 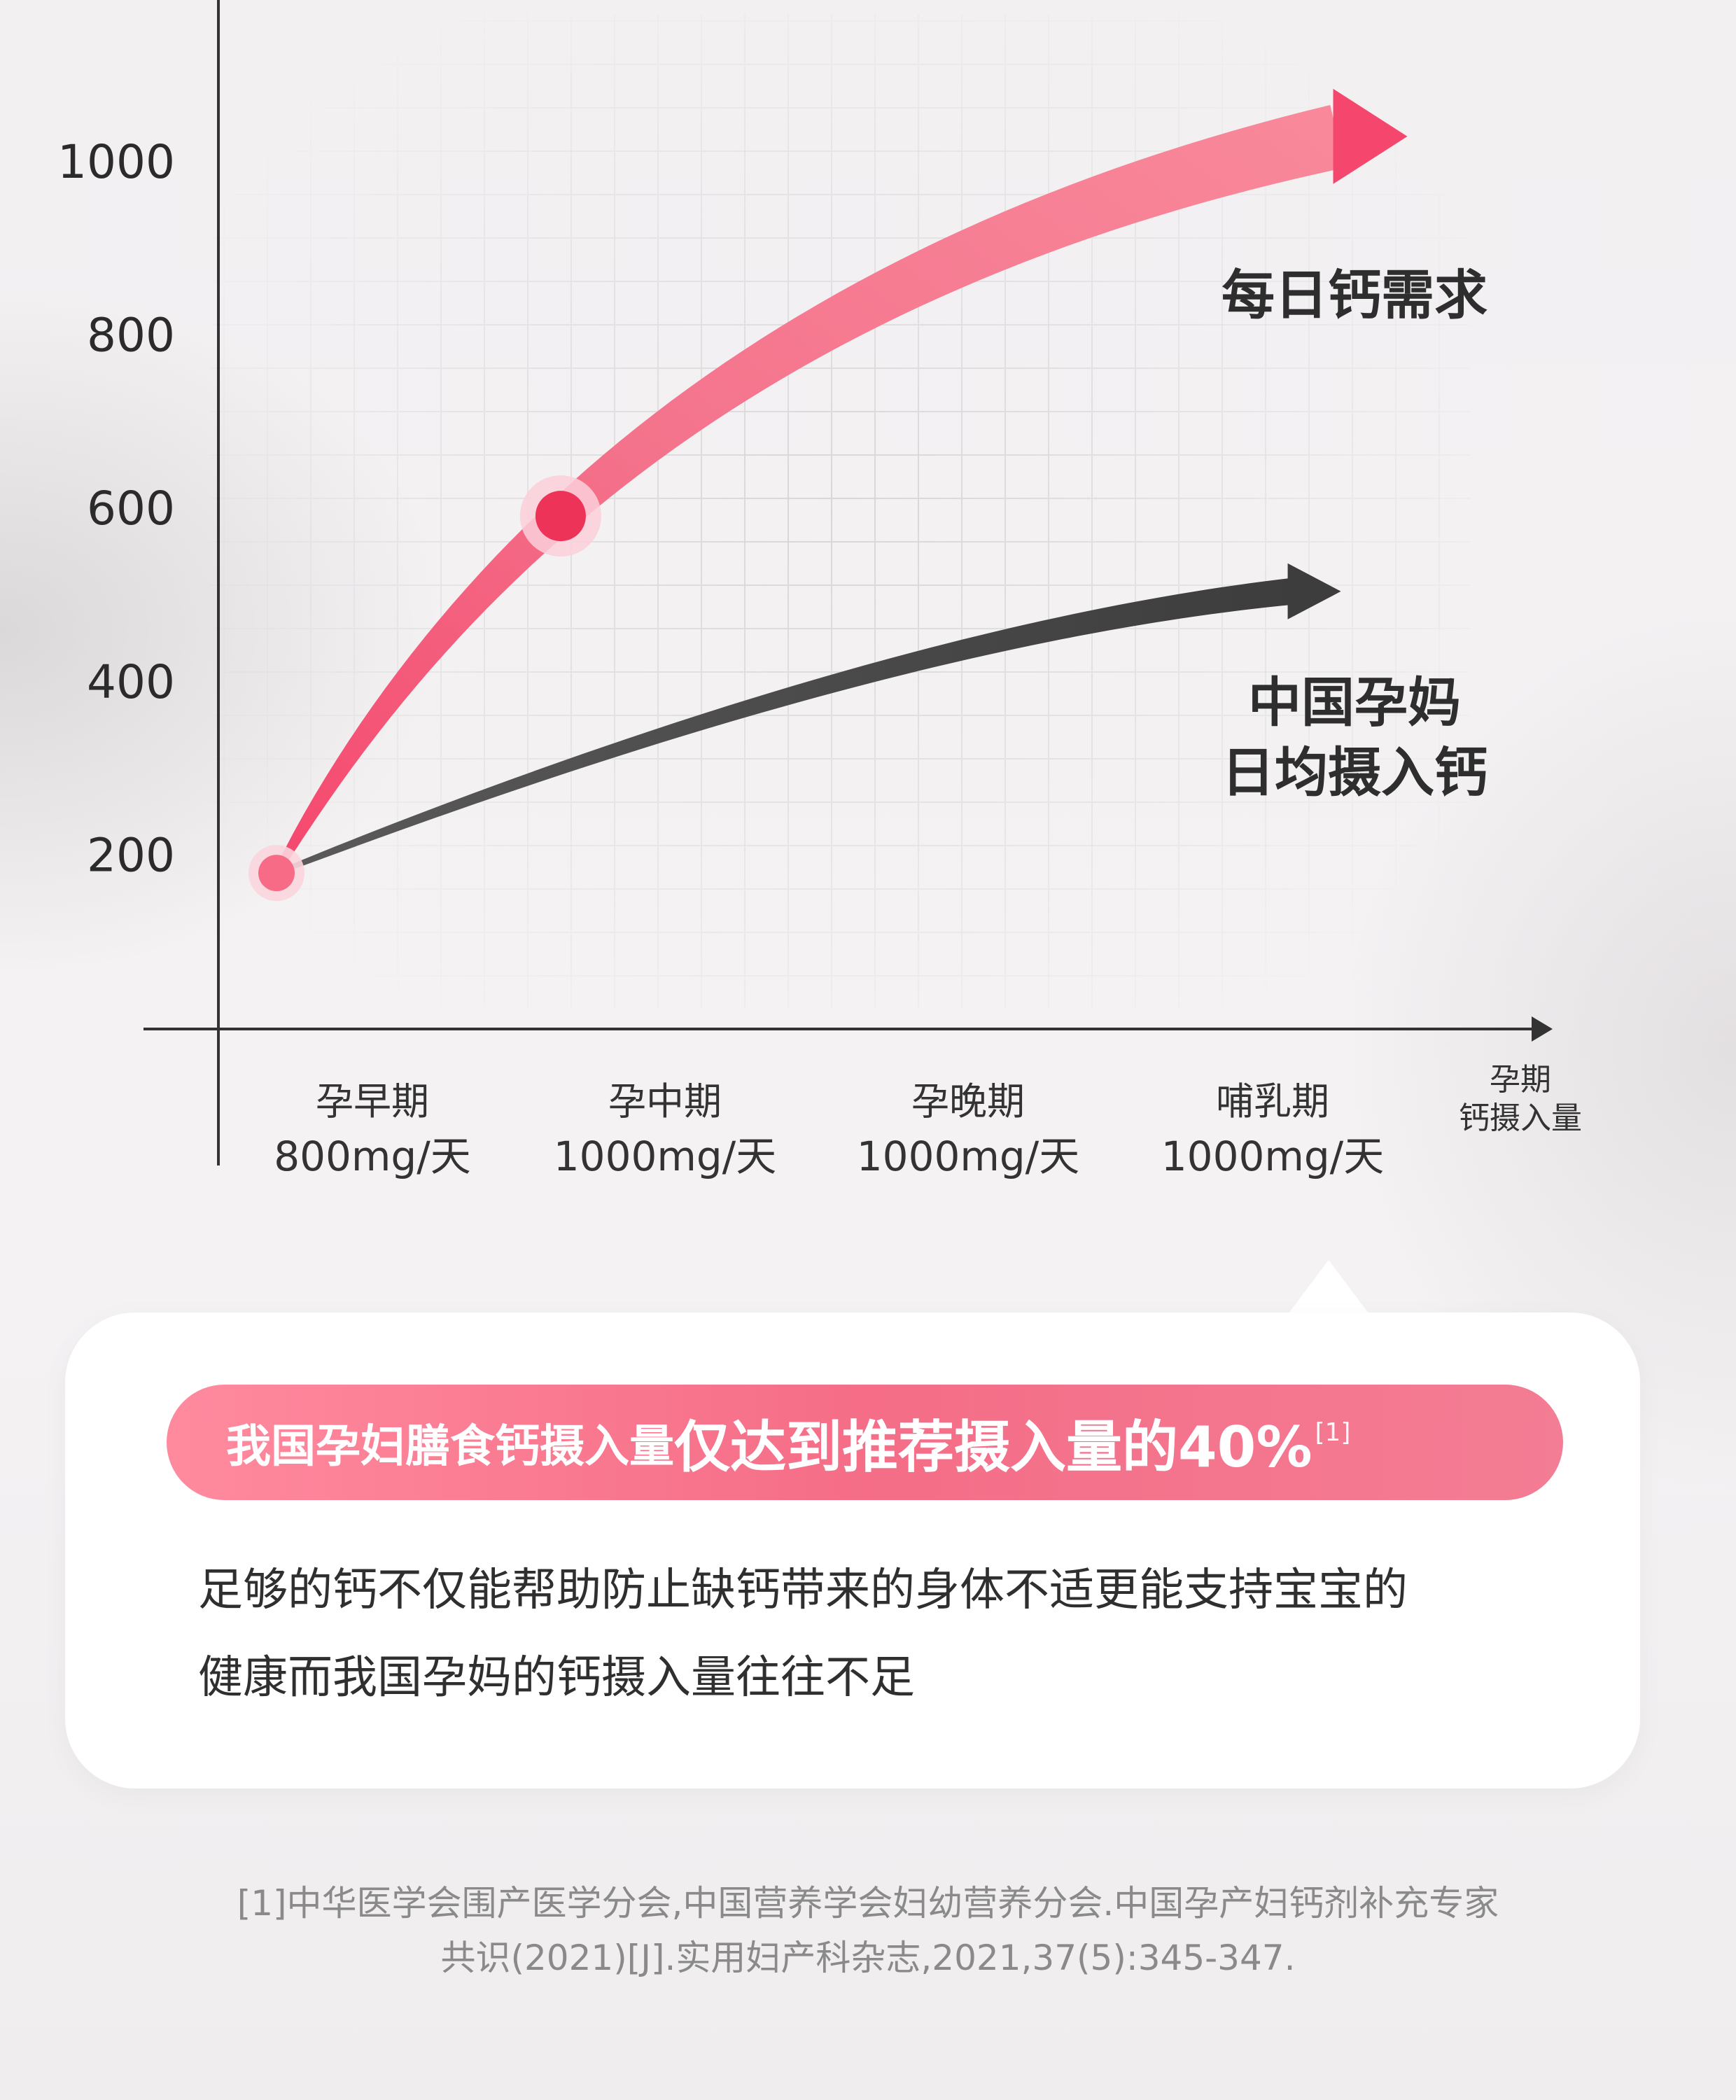 I want to click on intake-arrow-head, so click(x=1314, y=591).